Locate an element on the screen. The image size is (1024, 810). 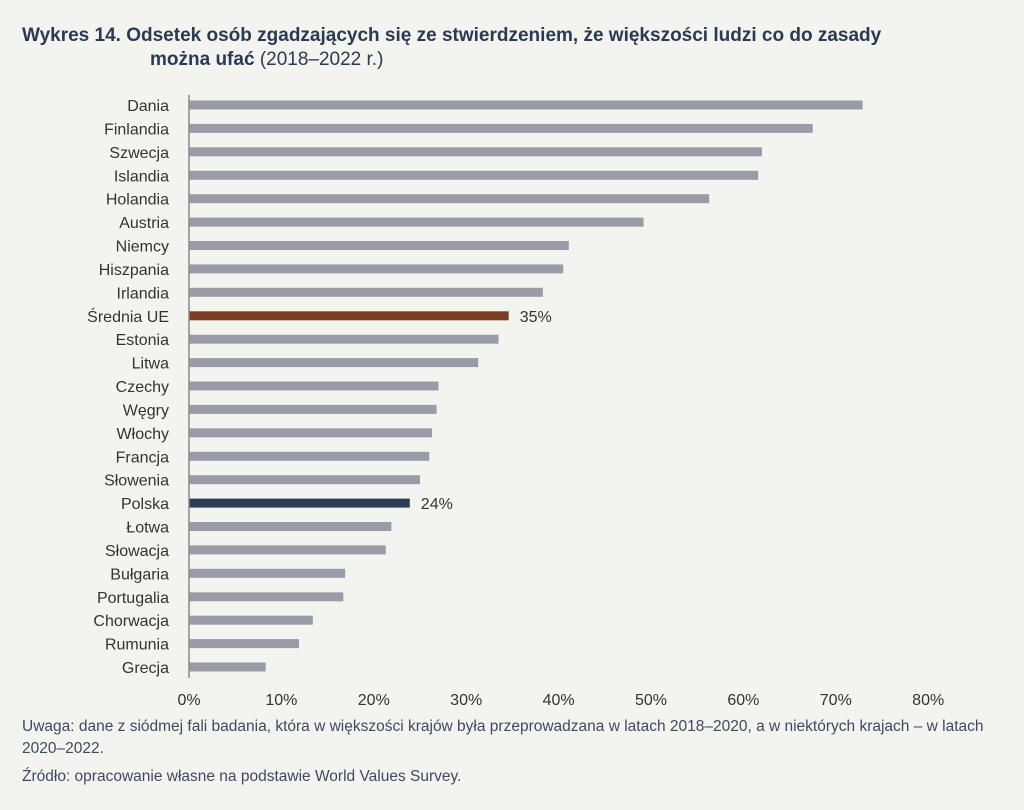
category-label-irlandia: Irlandia is located at coordinates (143, 293).